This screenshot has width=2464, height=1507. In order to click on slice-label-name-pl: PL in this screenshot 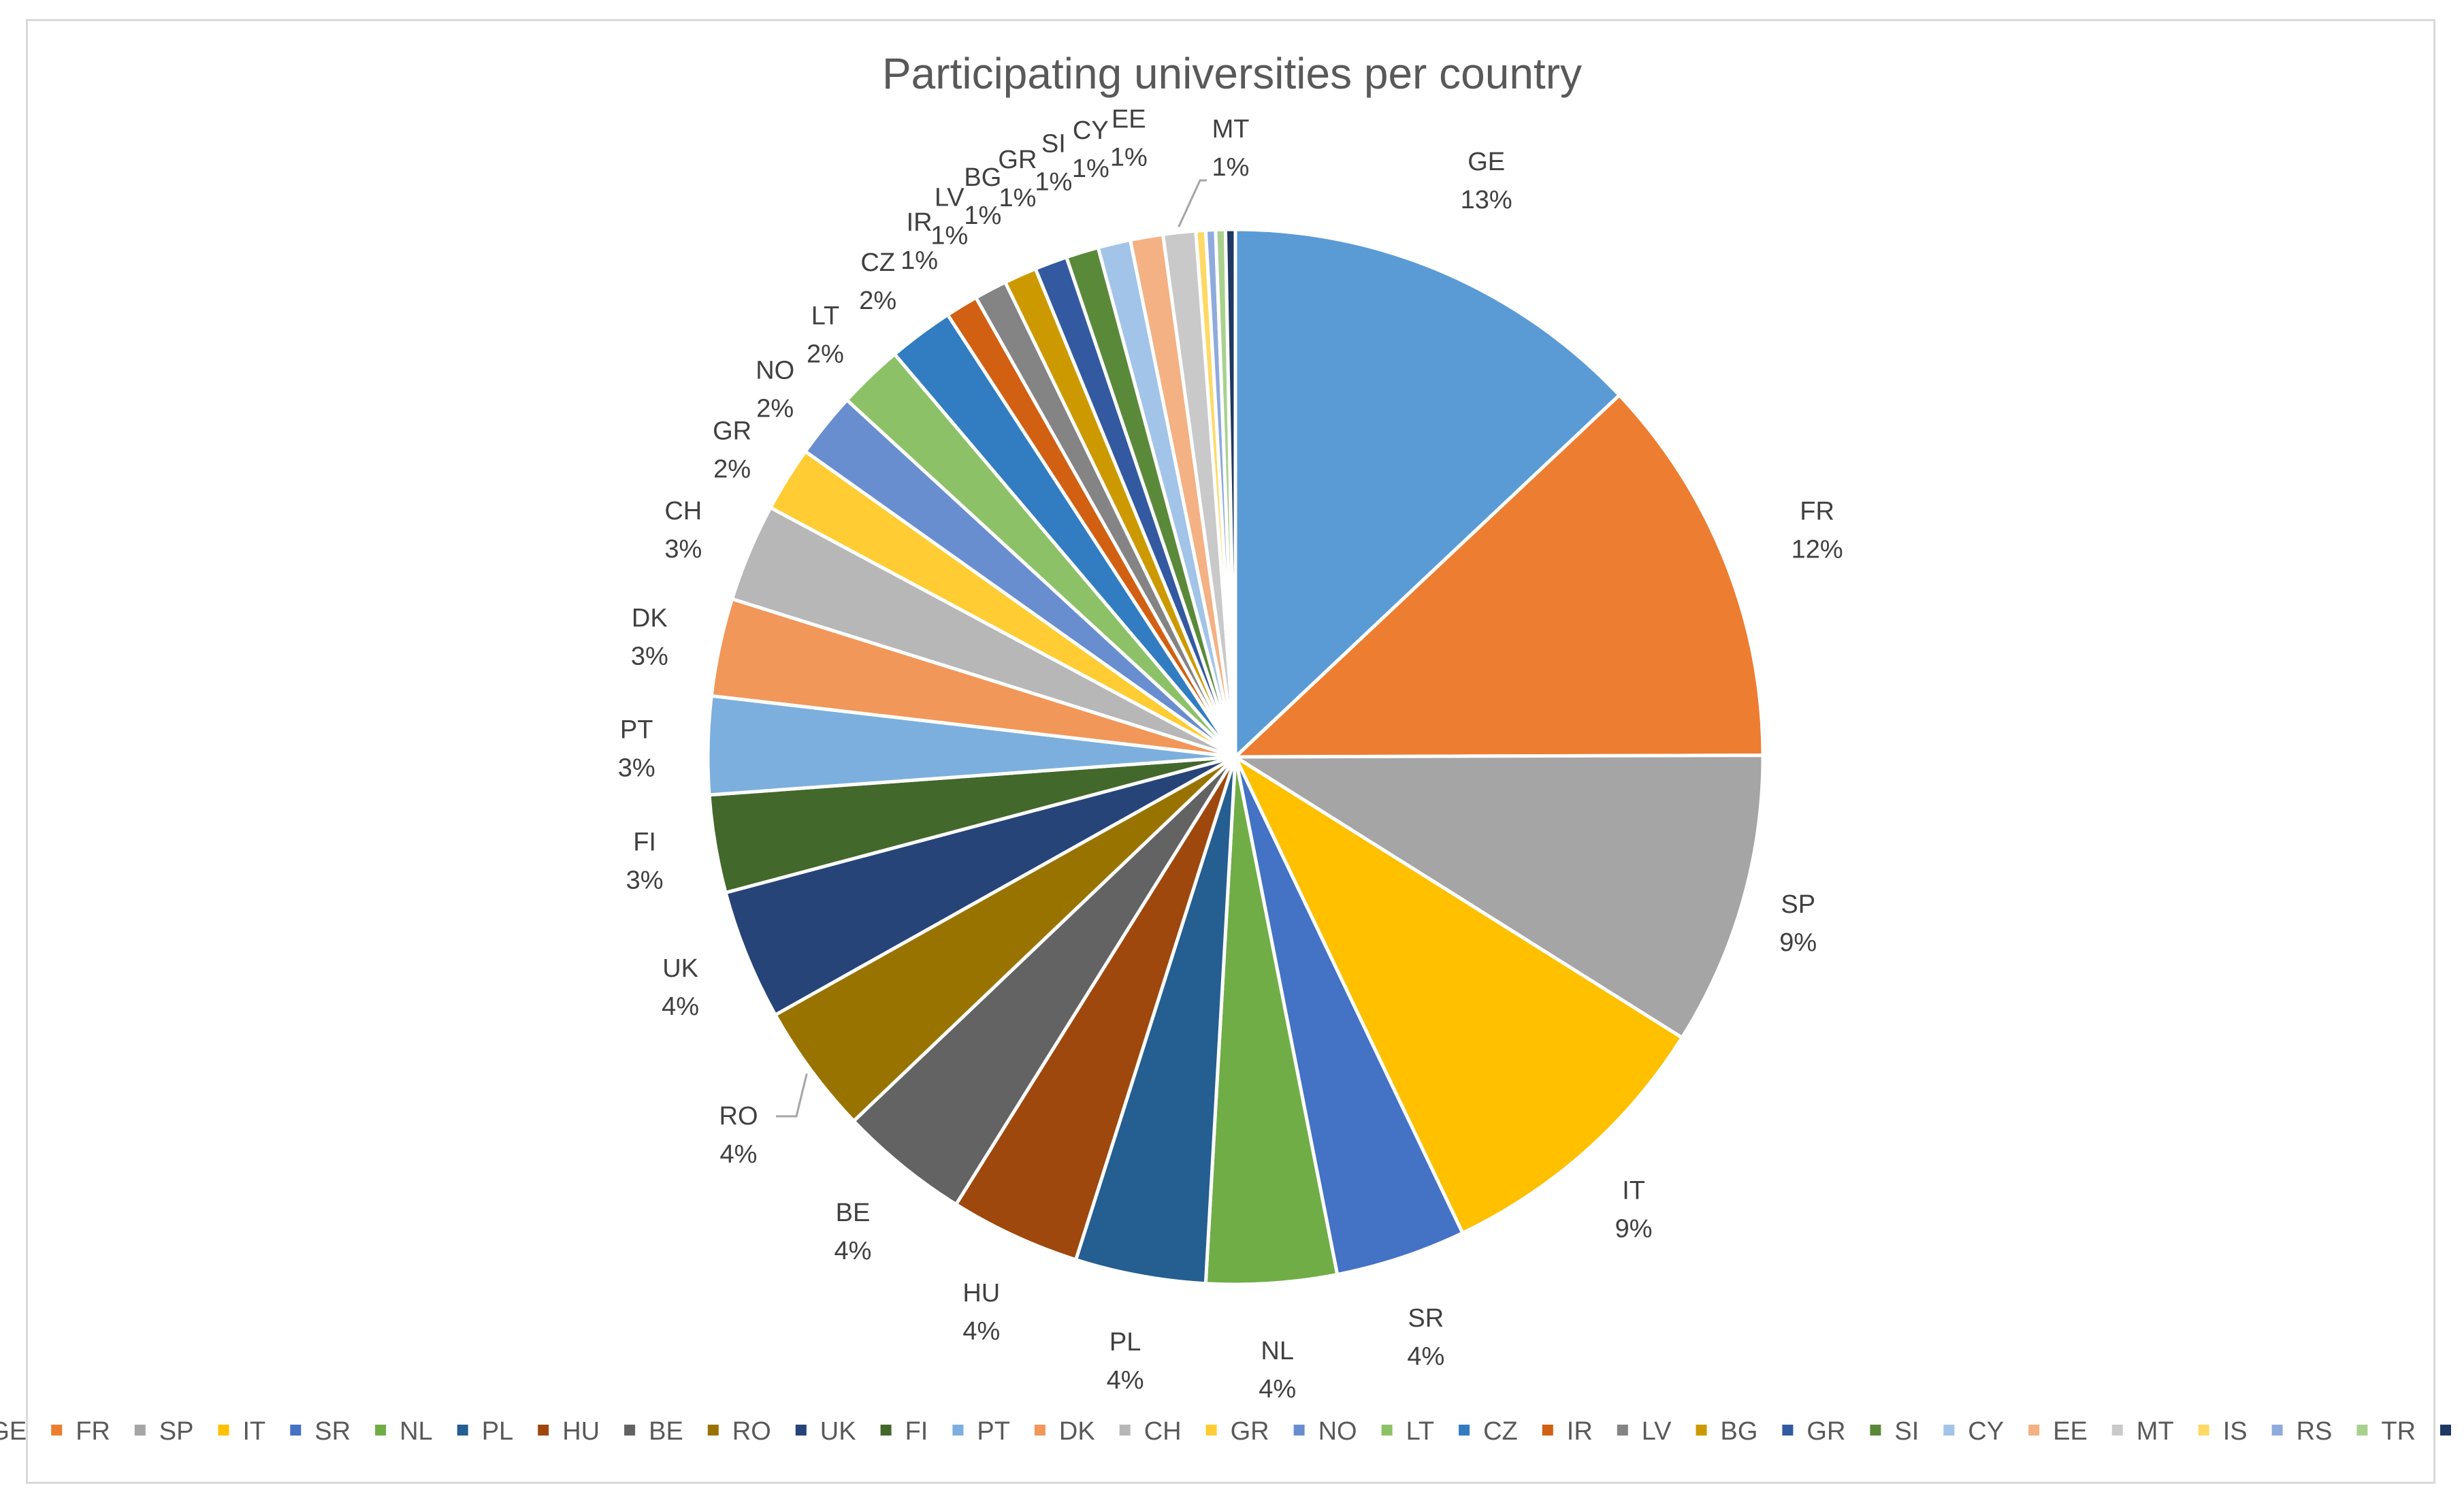, I will do `click(1125, 1342)`.